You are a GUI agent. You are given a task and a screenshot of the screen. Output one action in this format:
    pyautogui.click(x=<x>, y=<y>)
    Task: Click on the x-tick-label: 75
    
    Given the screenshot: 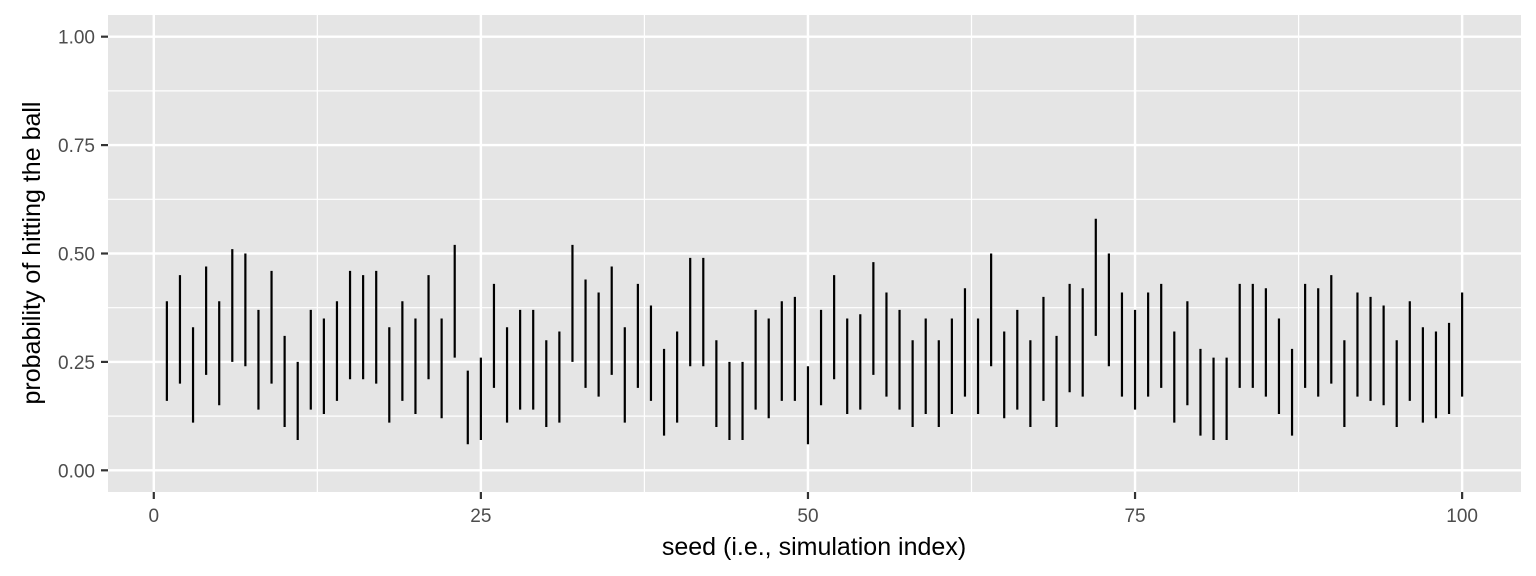 What is the action you would take?
    pyautogui.click(x=1134, y=516)
    